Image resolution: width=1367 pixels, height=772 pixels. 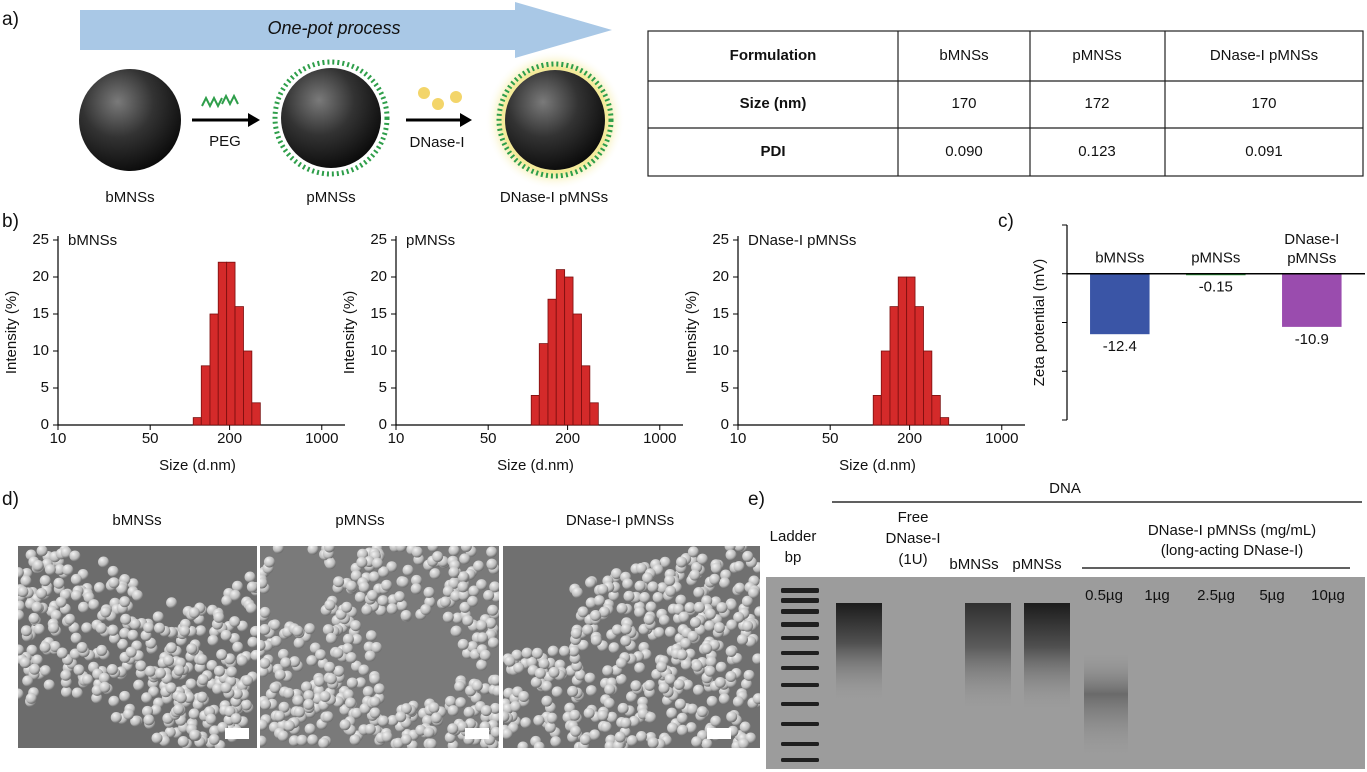 What do you see at coordinates (1036, 564) in the screenshot?
I see `lane-label: pMNSs` at bounding box center [1036, 564].